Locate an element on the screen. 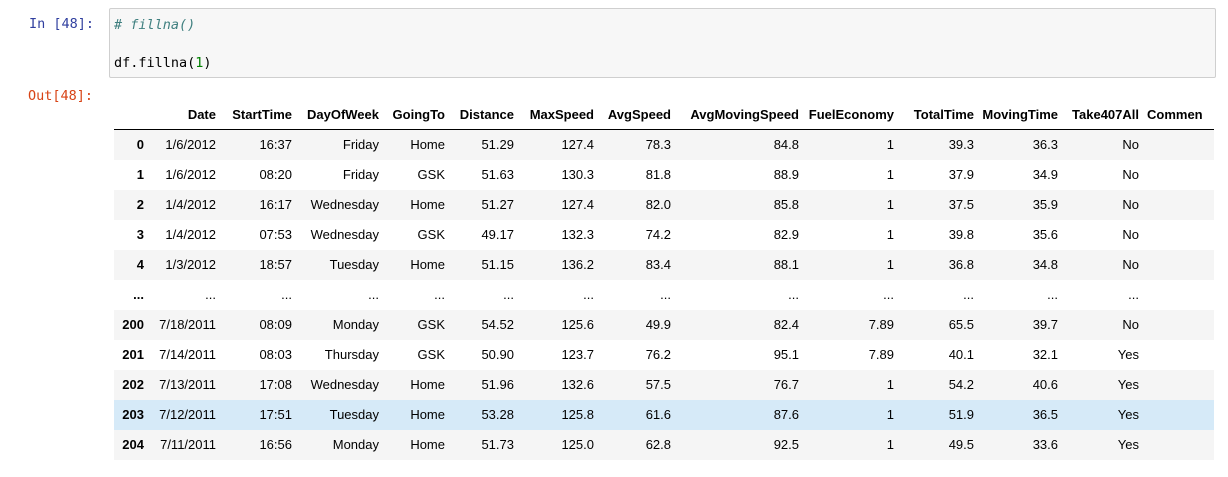 Image resolution: width=1228 pixels, height=477 pixels. column-header: GoingTo is located at coordinates (416, 115).